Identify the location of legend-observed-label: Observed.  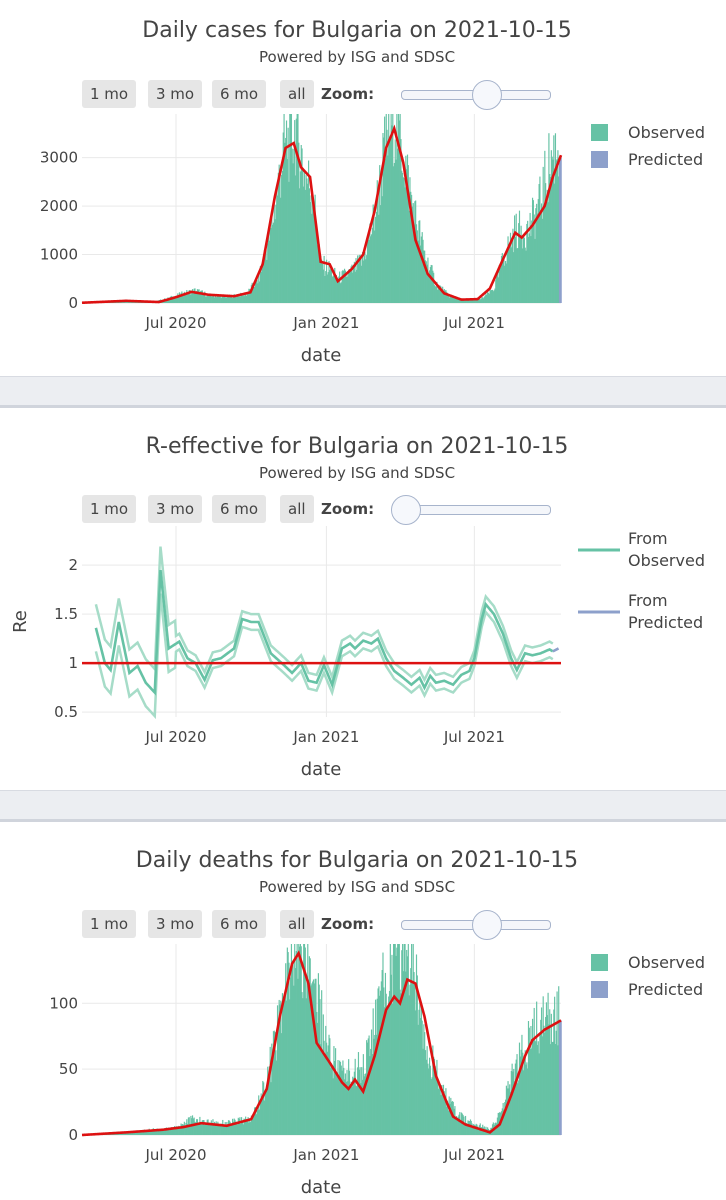
(666, 962).